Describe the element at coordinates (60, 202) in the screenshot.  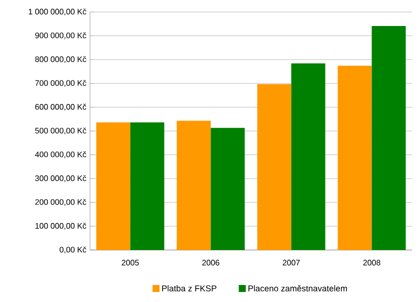
I see `y-tick-label: 200 000,00 Kč` at that location.